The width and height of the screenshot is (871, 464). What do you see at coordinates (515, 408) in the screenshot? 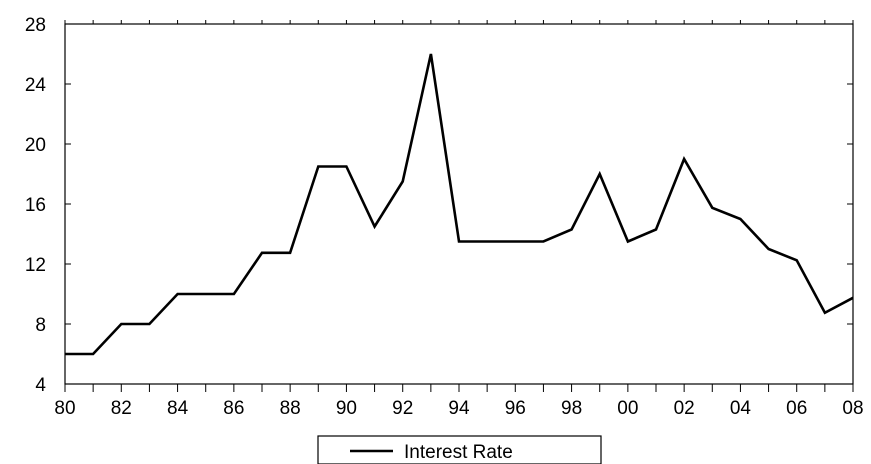
I see `x-tick-label: 96` at bounding box center [515, 408].